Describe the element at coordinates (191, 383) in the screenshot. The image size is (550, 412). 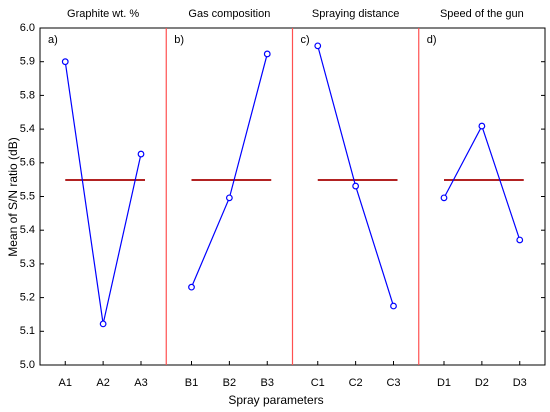
I see `x-tick-label: B1` at that location.